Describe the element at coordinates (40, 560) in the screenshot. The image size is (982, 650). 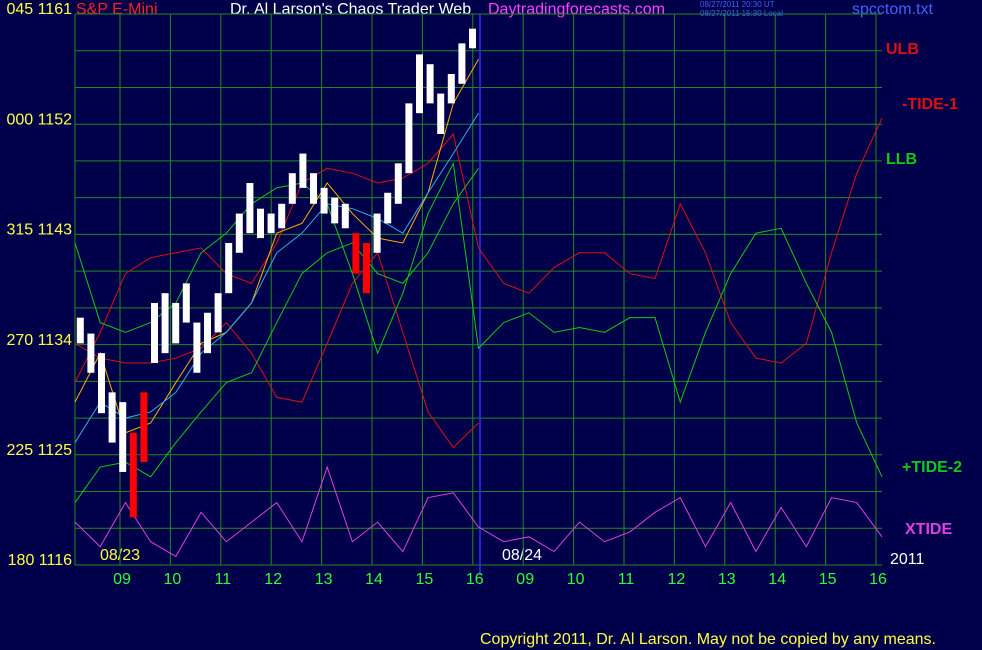
I see `y-tick-label: 180 1116` at that location.